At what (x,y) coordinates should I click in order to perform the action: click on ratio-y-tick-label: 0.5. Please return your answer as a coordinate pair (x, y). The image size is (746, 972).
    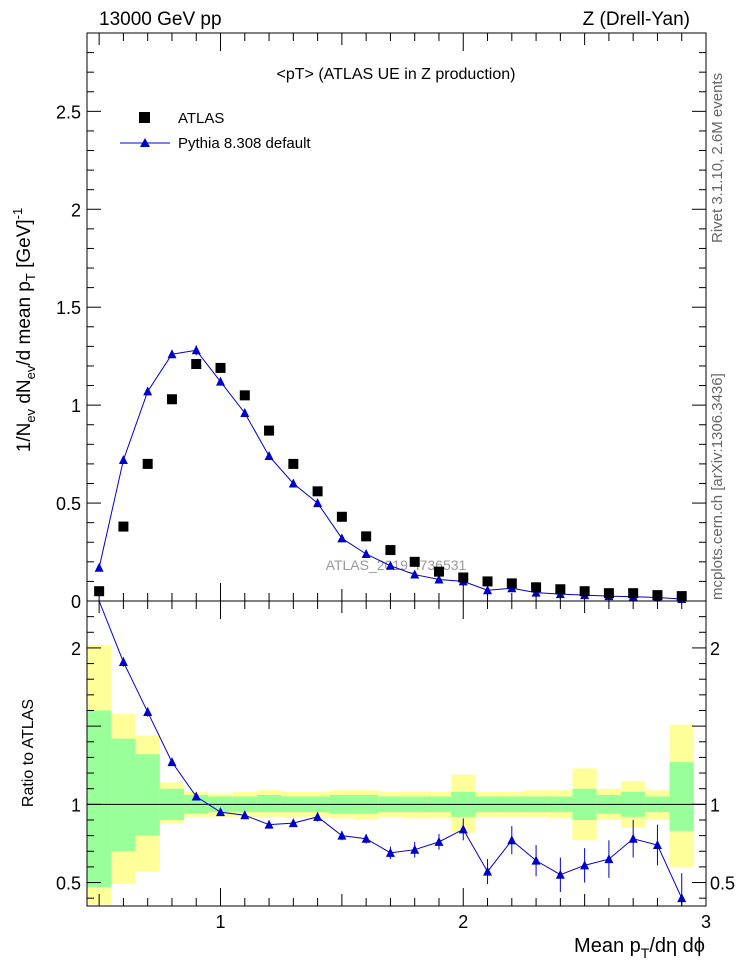
    Looking at the image, I should click on (68, 884).